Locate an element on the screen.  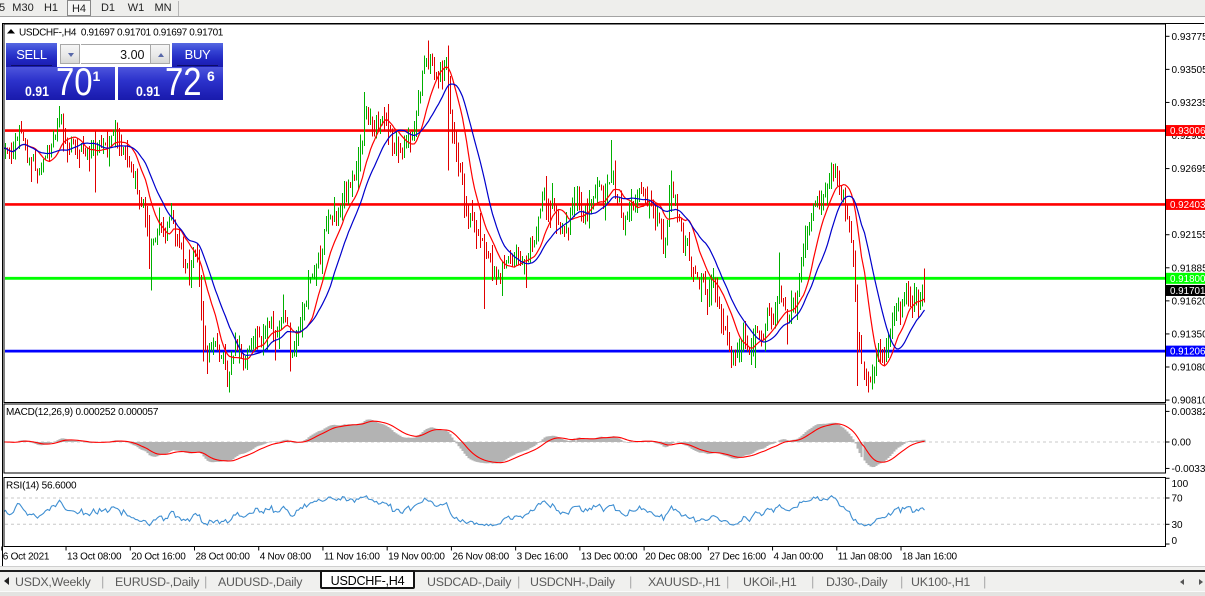
svg-text: 0.93006 is located at coordinates (1187, 131).